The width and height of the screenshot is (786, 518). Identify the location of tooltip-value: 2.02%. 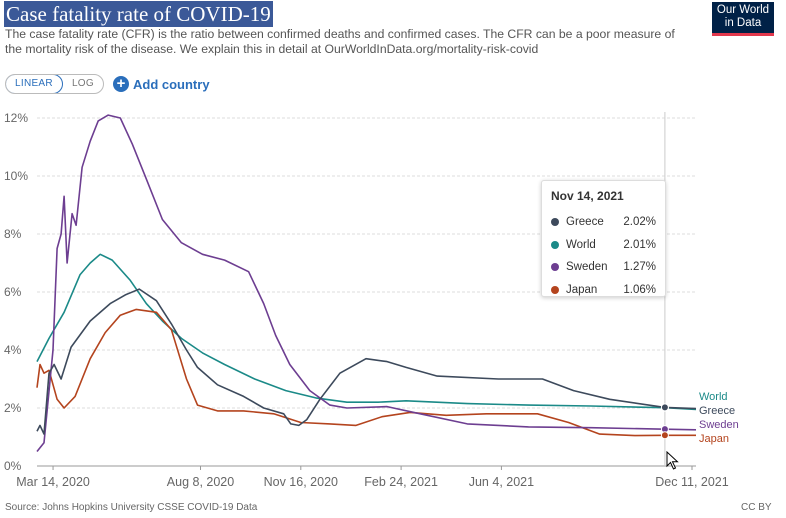
(639, 222).